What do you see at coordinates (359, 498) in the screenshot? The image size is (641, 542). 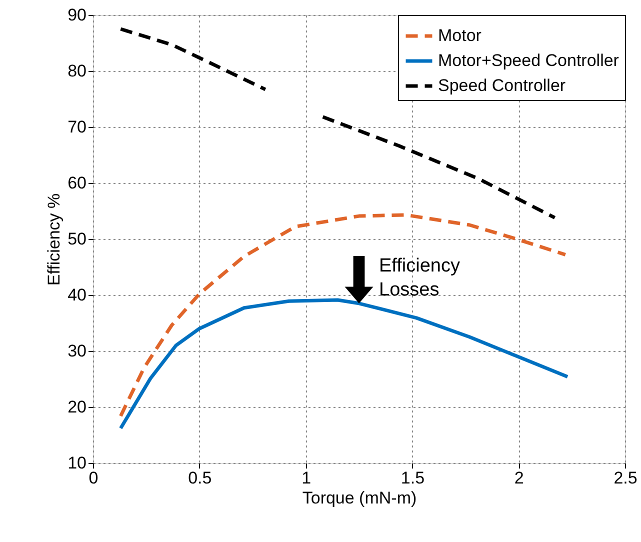 I see `x-axis-title: Torque (mN-m)` at bounding box center [359, 498].